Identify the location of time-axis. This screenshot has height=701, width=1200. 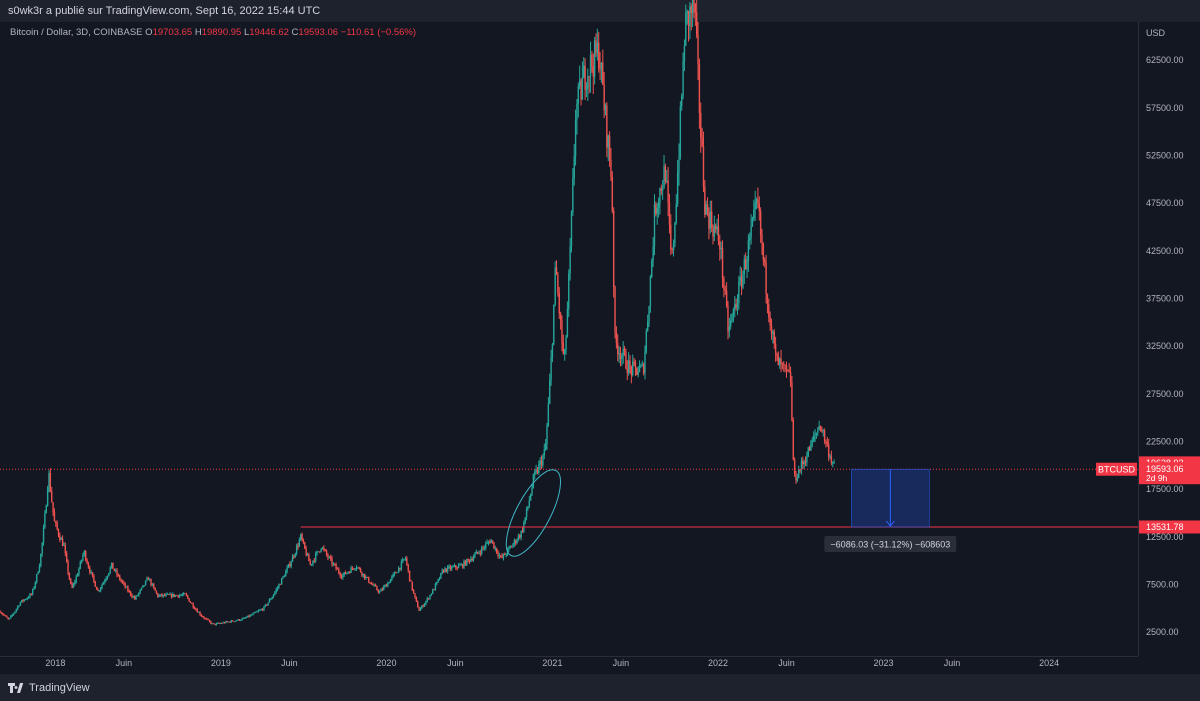
(569, 665).